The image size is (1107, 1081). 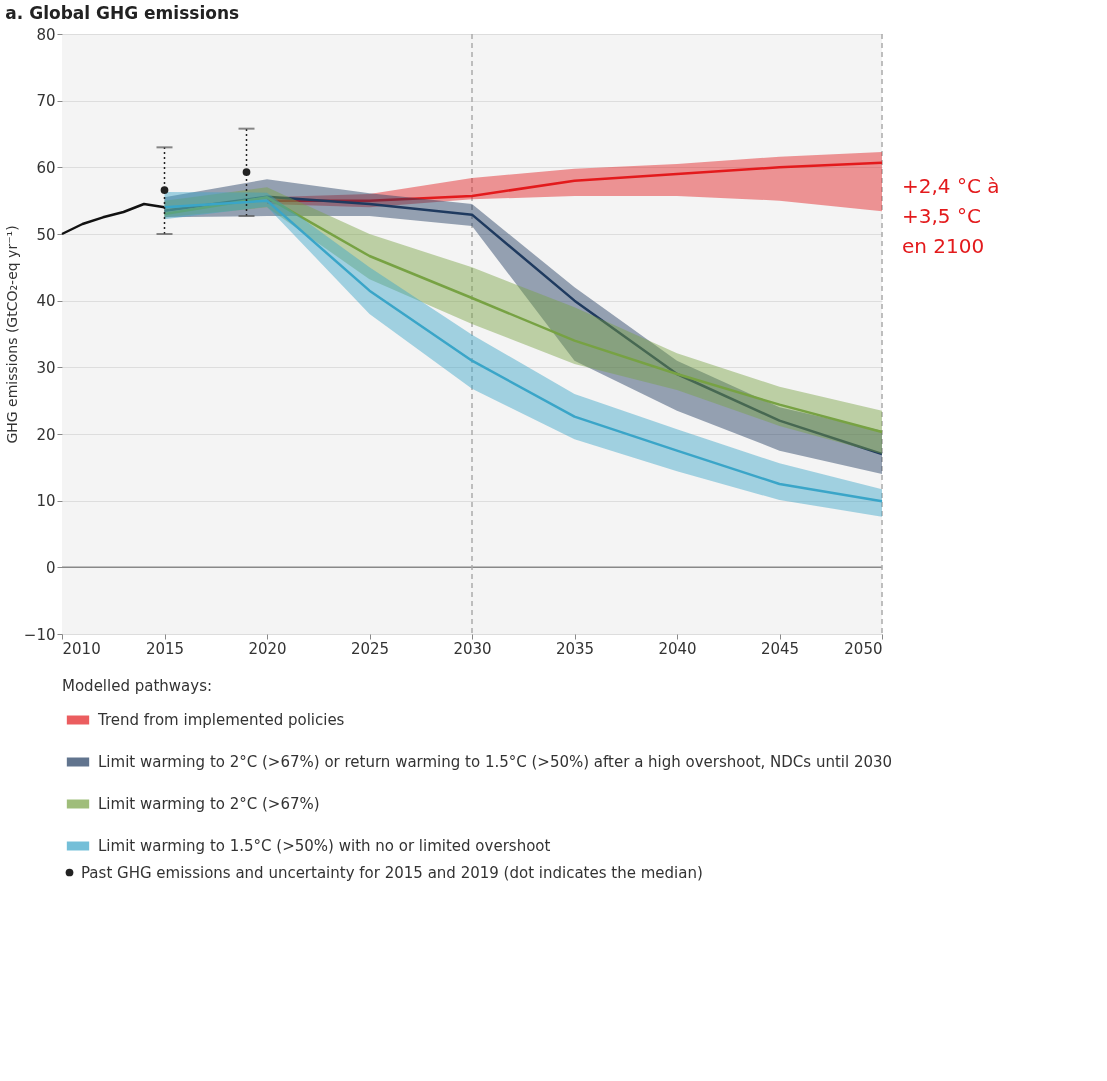 I want to click on y-tick-label: 40, so click(x=46, y=301).